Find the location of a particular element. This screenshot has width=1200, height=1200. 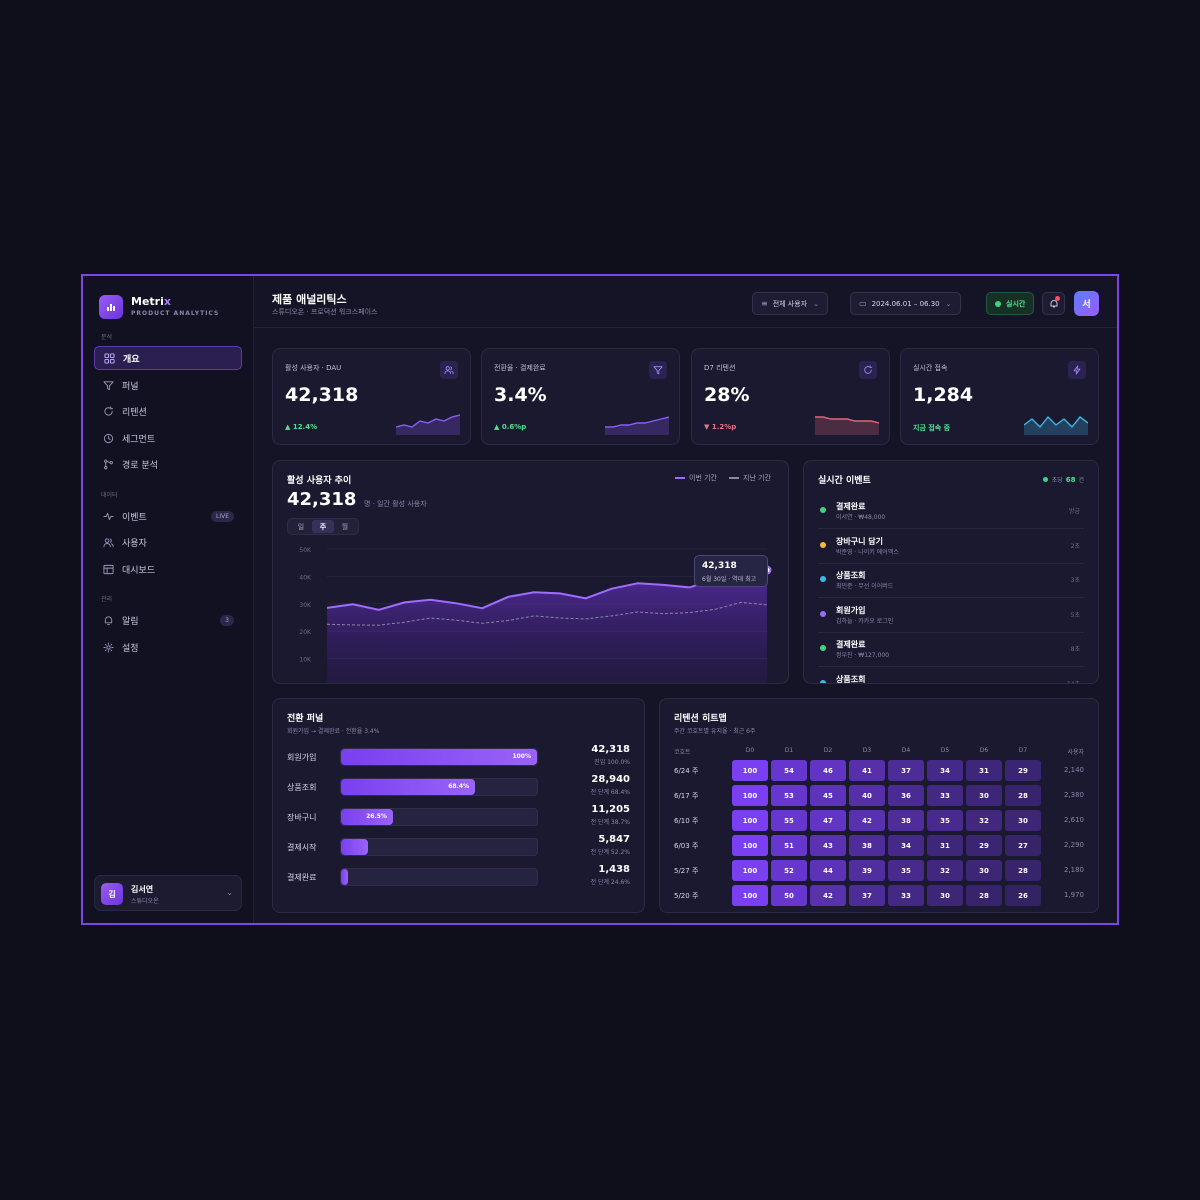

funnel-bar-track: 68.4% is located at coordinates (439, 787).